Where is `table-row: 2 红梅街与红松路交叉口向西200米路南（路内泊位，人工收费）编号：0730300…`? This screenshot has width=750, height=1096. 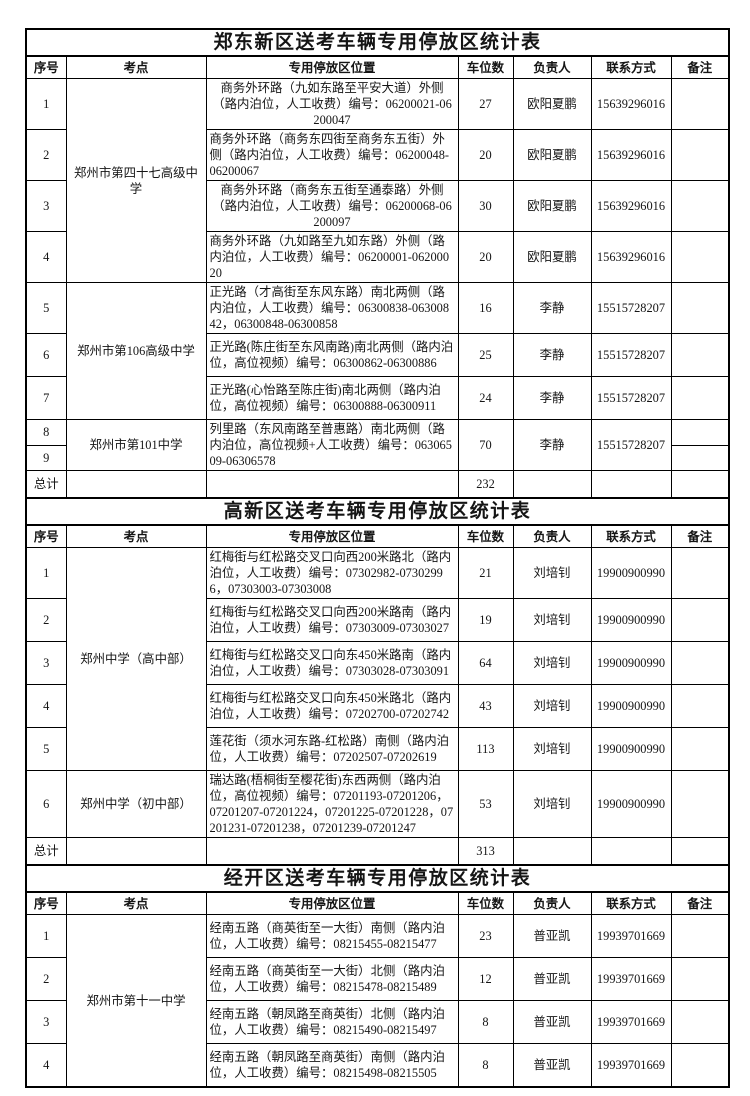 table-row: 2 红梅街与红松路交叉口向西200米路南（路内泊位，人工收费）编号：0730300… is located at coordinates (377, 620).